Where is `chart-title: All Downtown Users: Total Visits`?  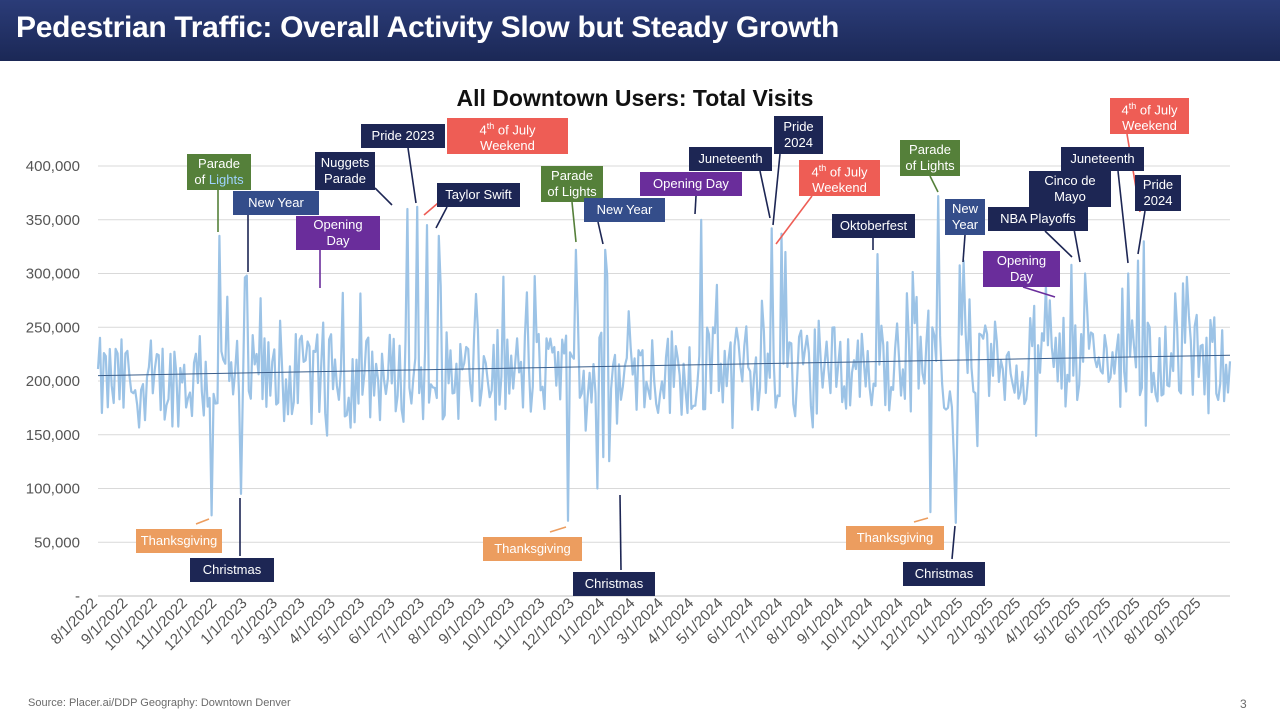
chart-title: All Downtown Users: Total Visits is located at coordinates (635, 98).